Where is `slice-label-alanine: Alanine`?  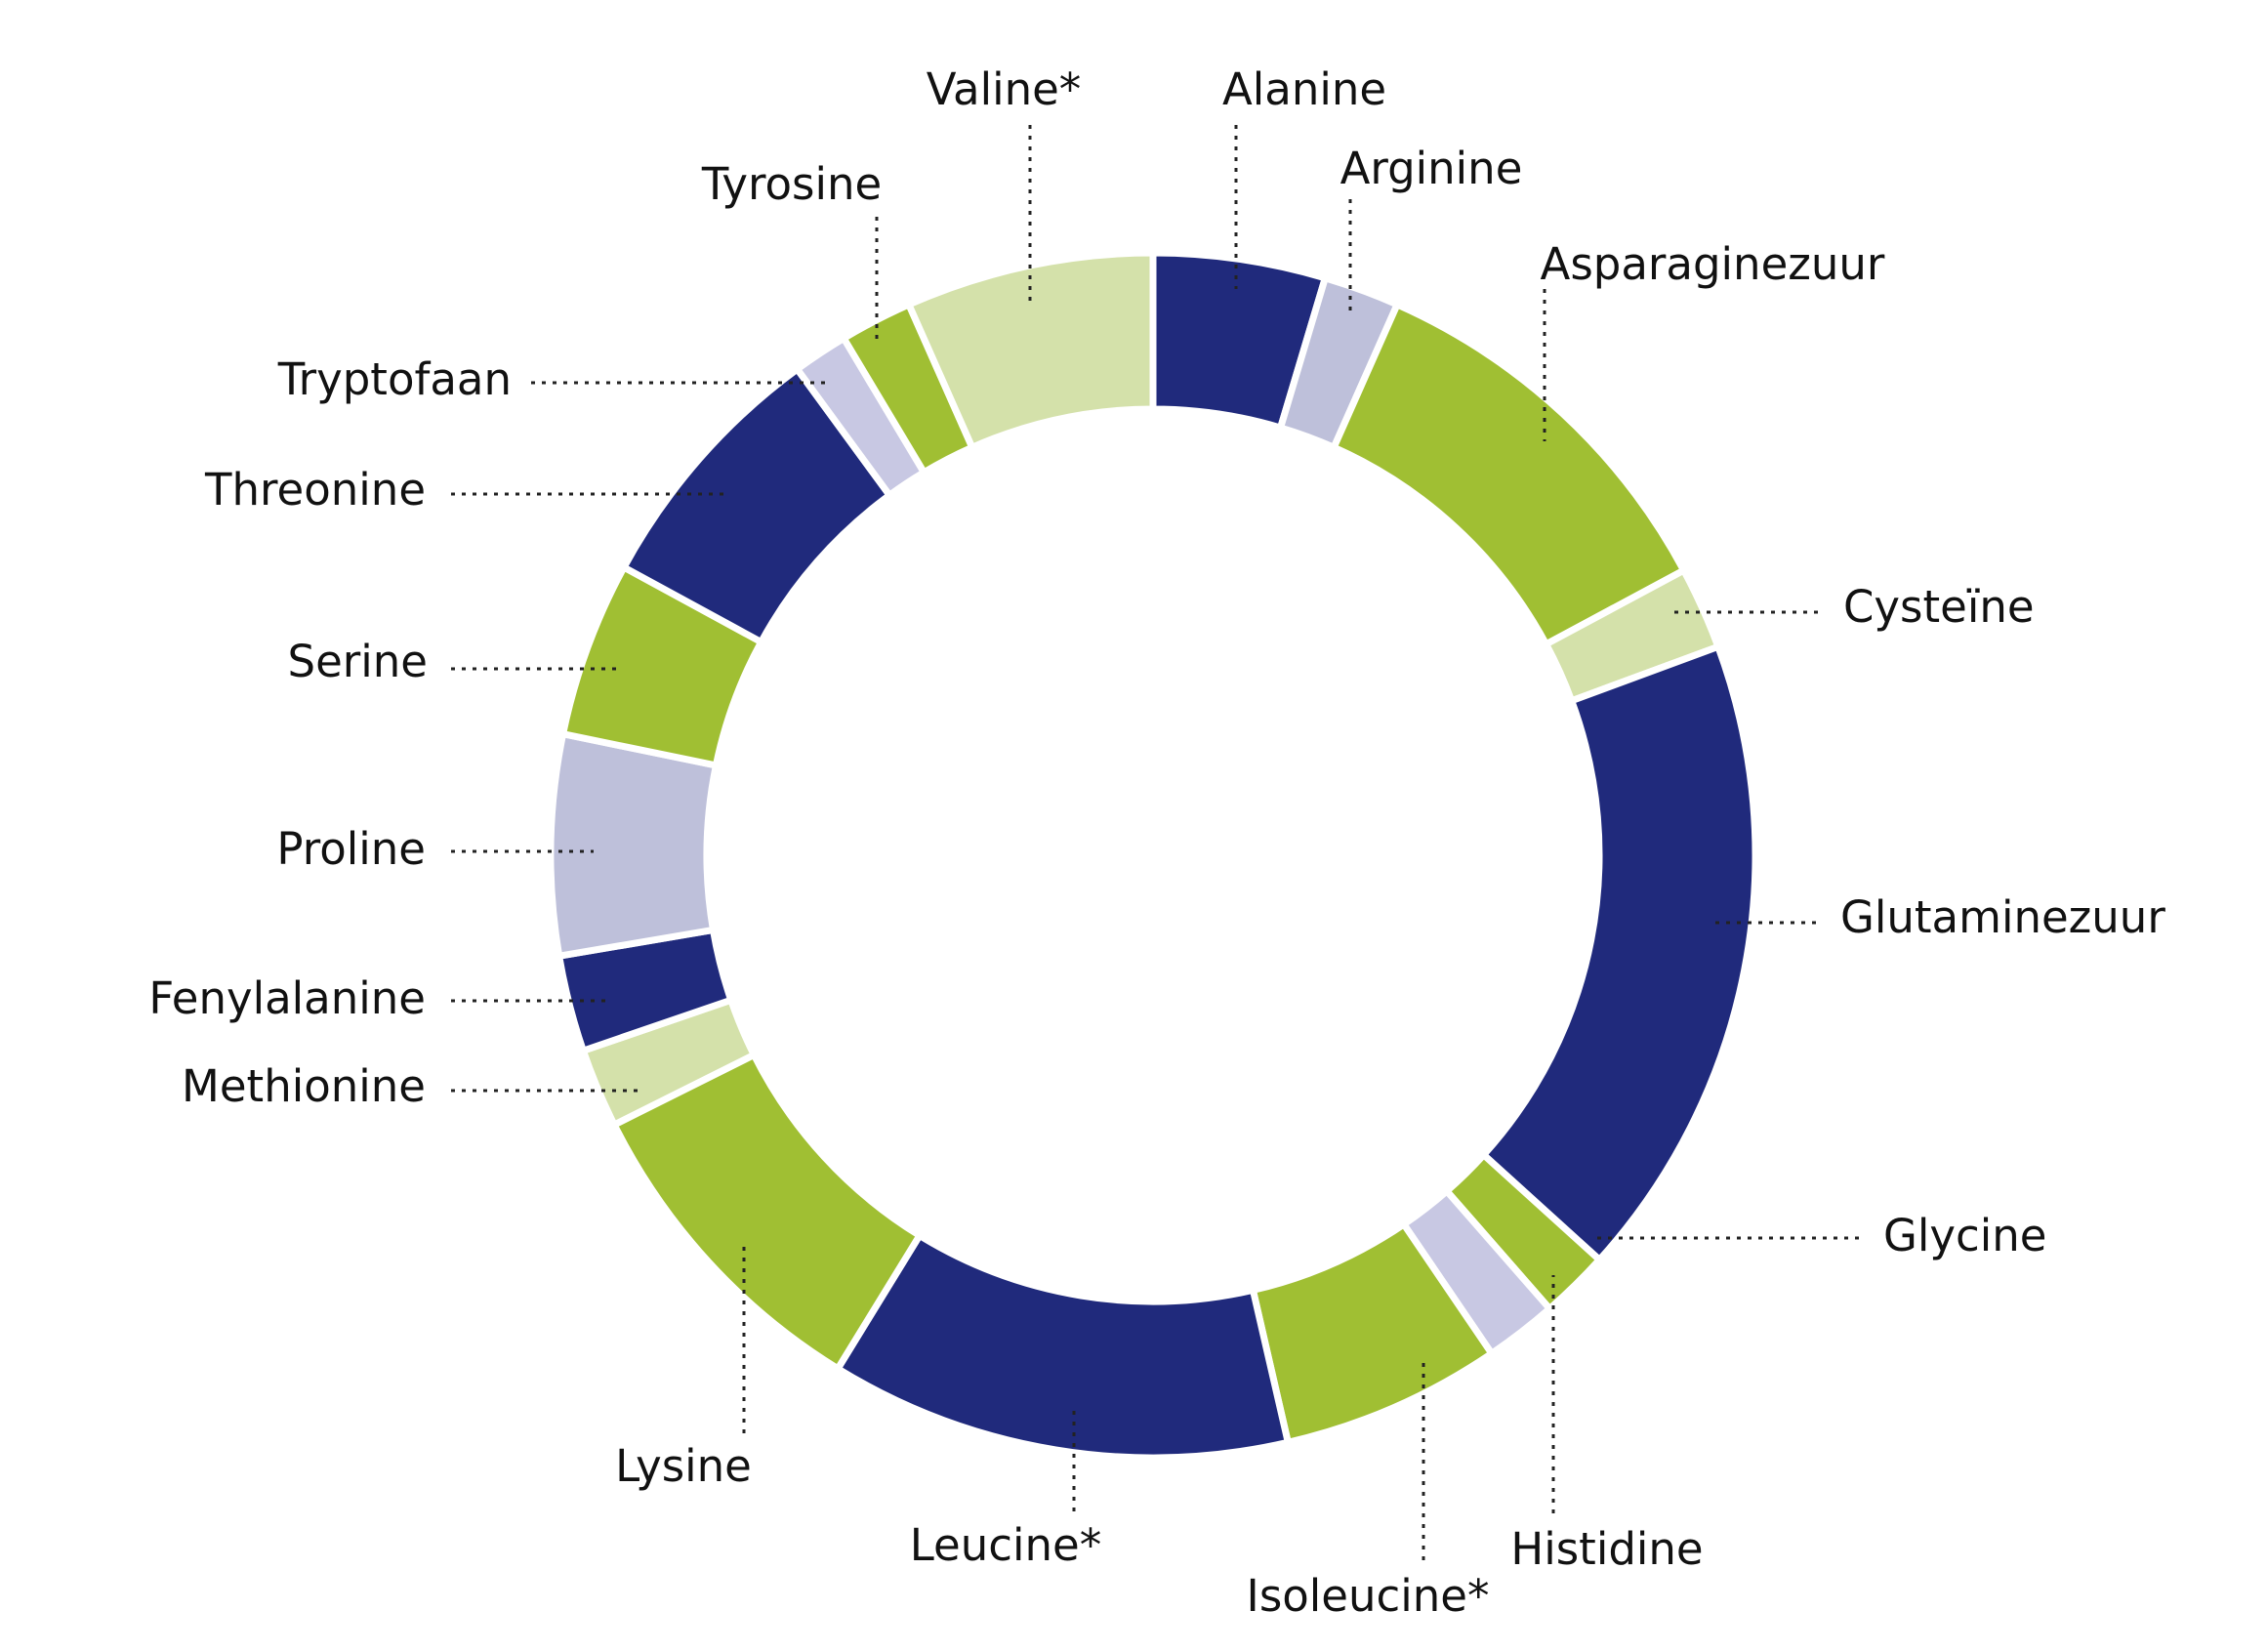
slice-label-alanine: Alanine is located at coordinates (1304, 89).